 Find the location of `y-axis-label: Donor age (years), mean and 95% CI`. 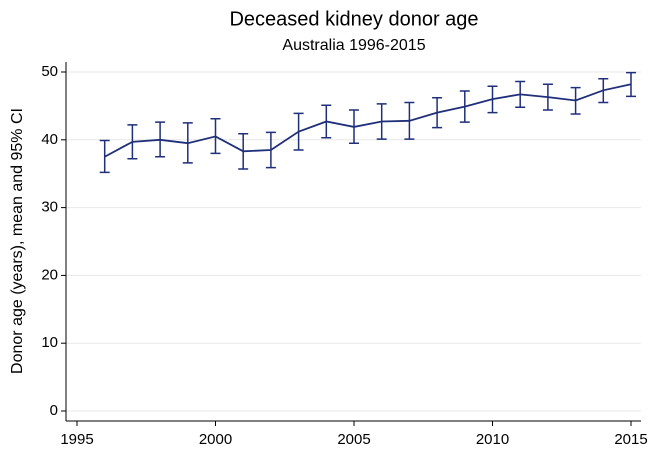

y-axis-label: Donor age (years), mean and 95% CI is located at coordinates (17, 241).